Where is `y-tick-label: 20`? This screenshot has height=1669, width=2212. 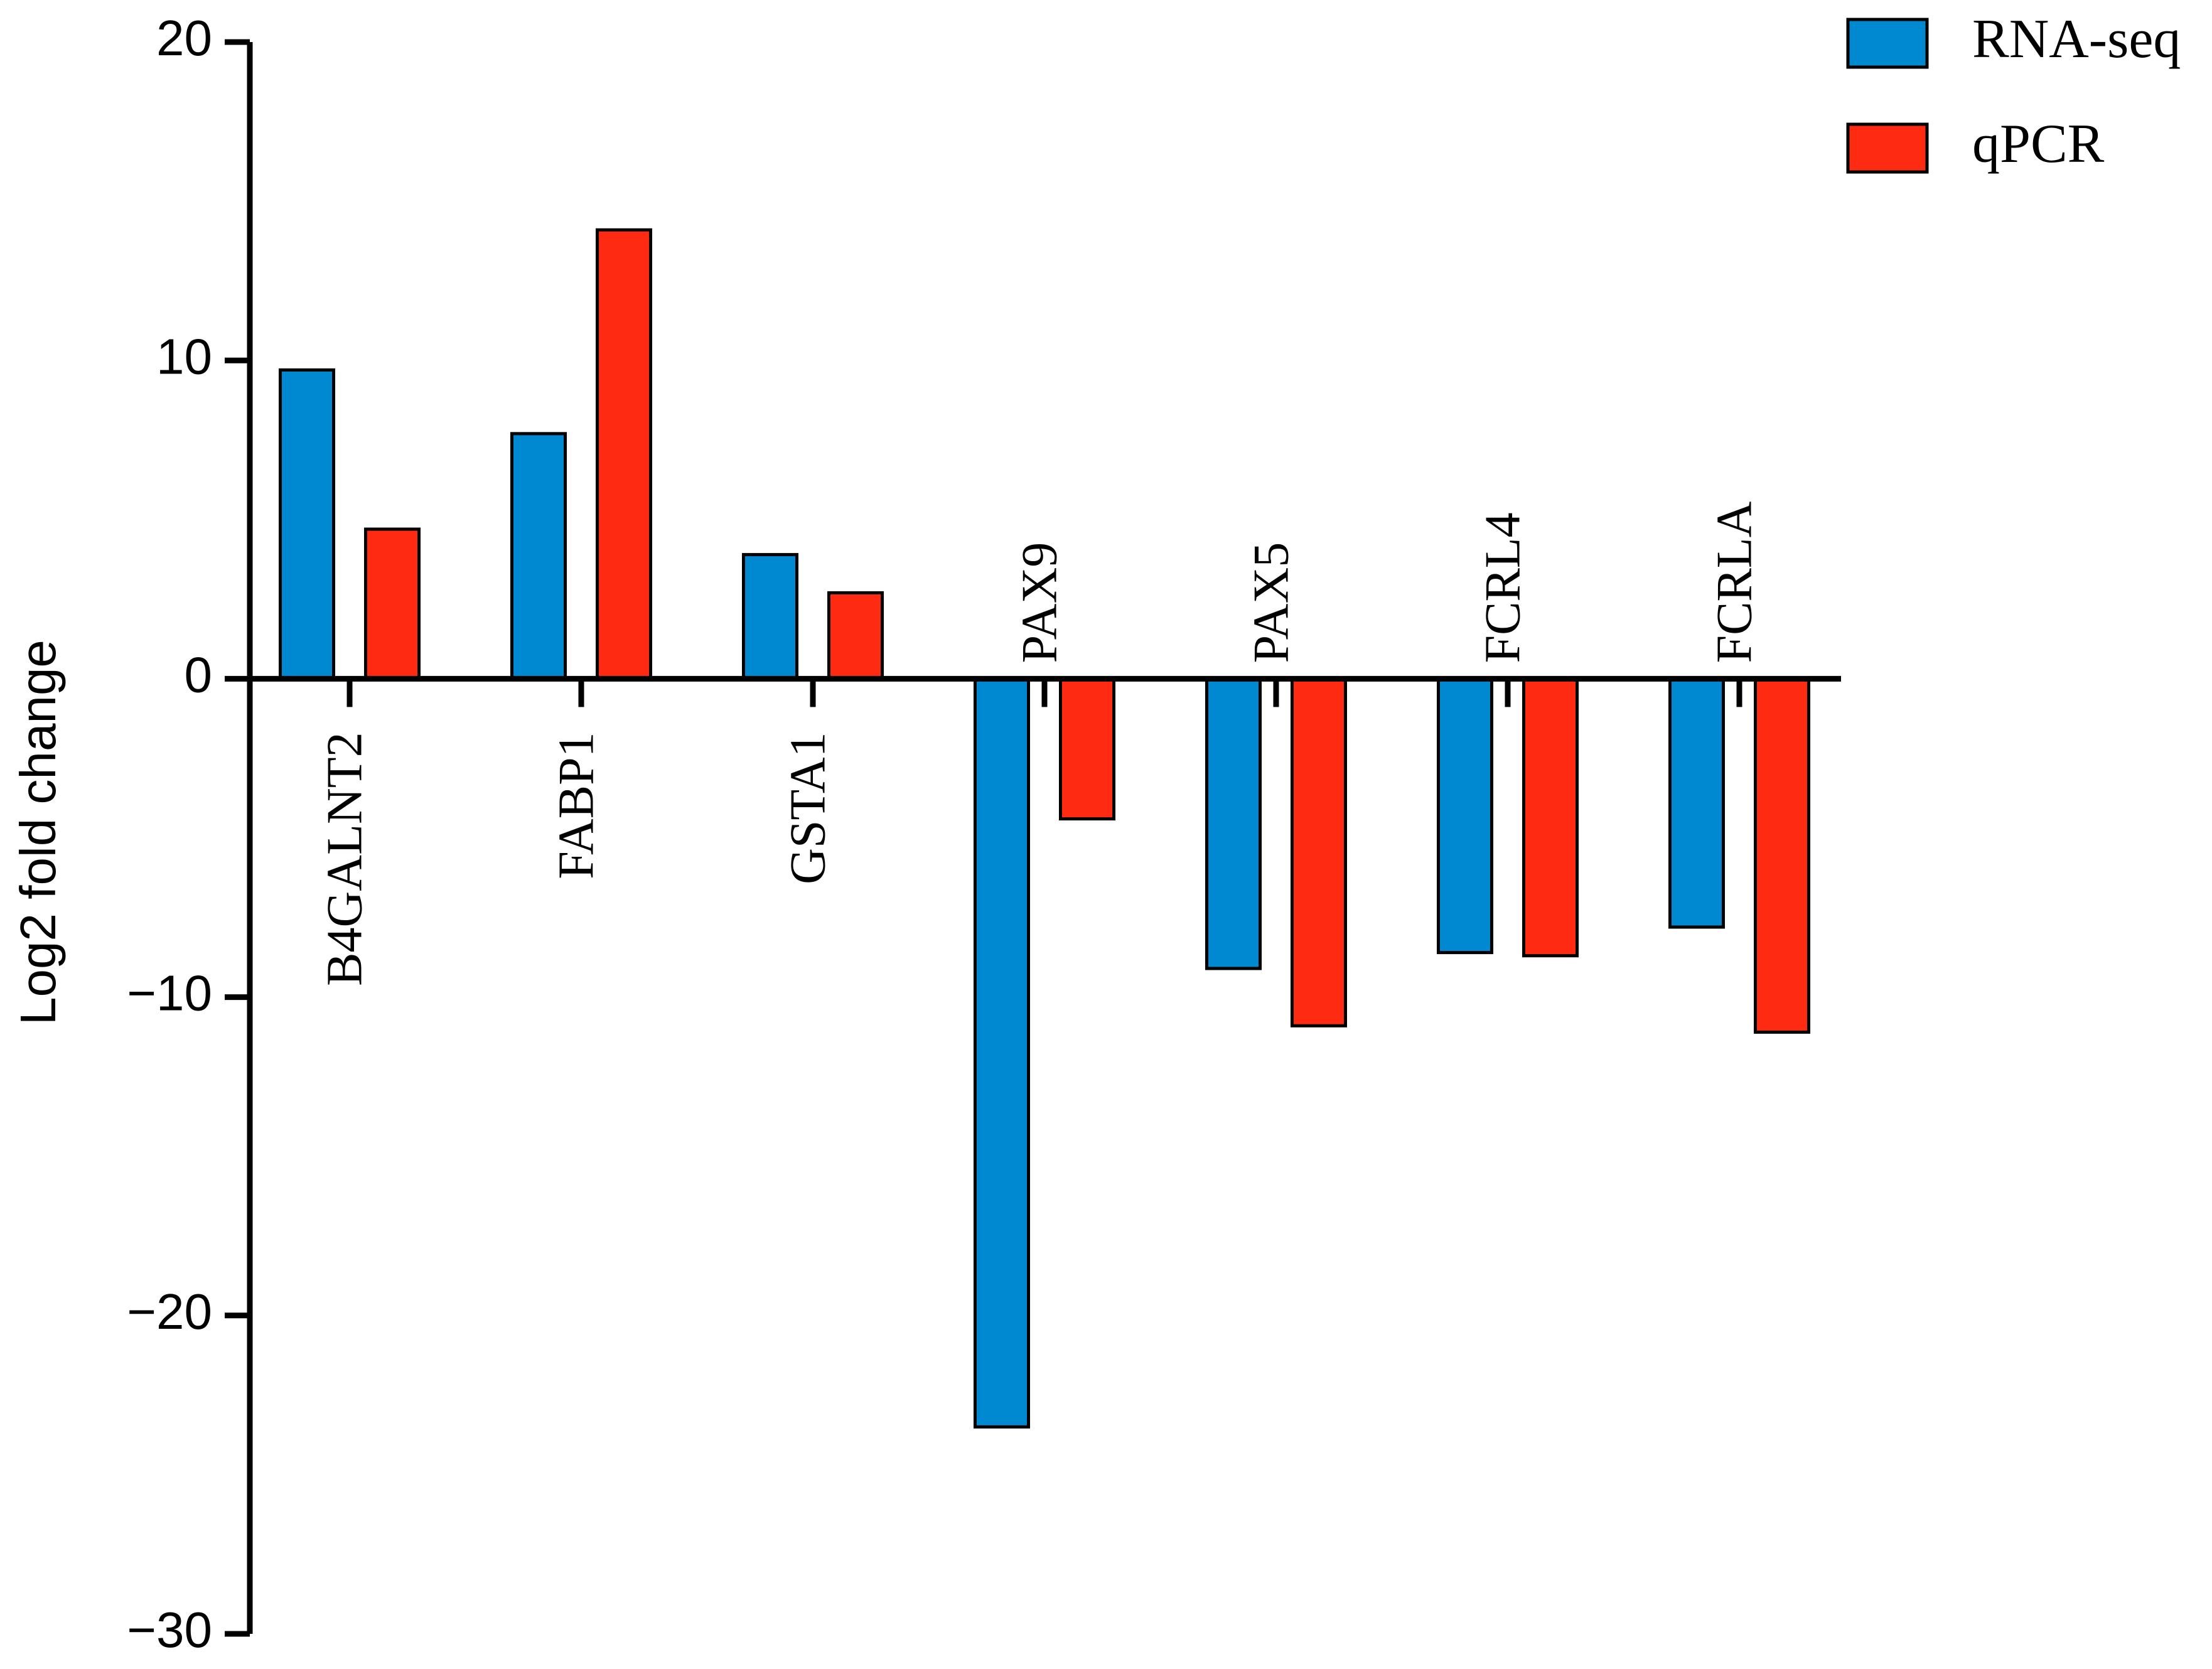 y-tick-label: 20 is located at coordinates (184, 38).